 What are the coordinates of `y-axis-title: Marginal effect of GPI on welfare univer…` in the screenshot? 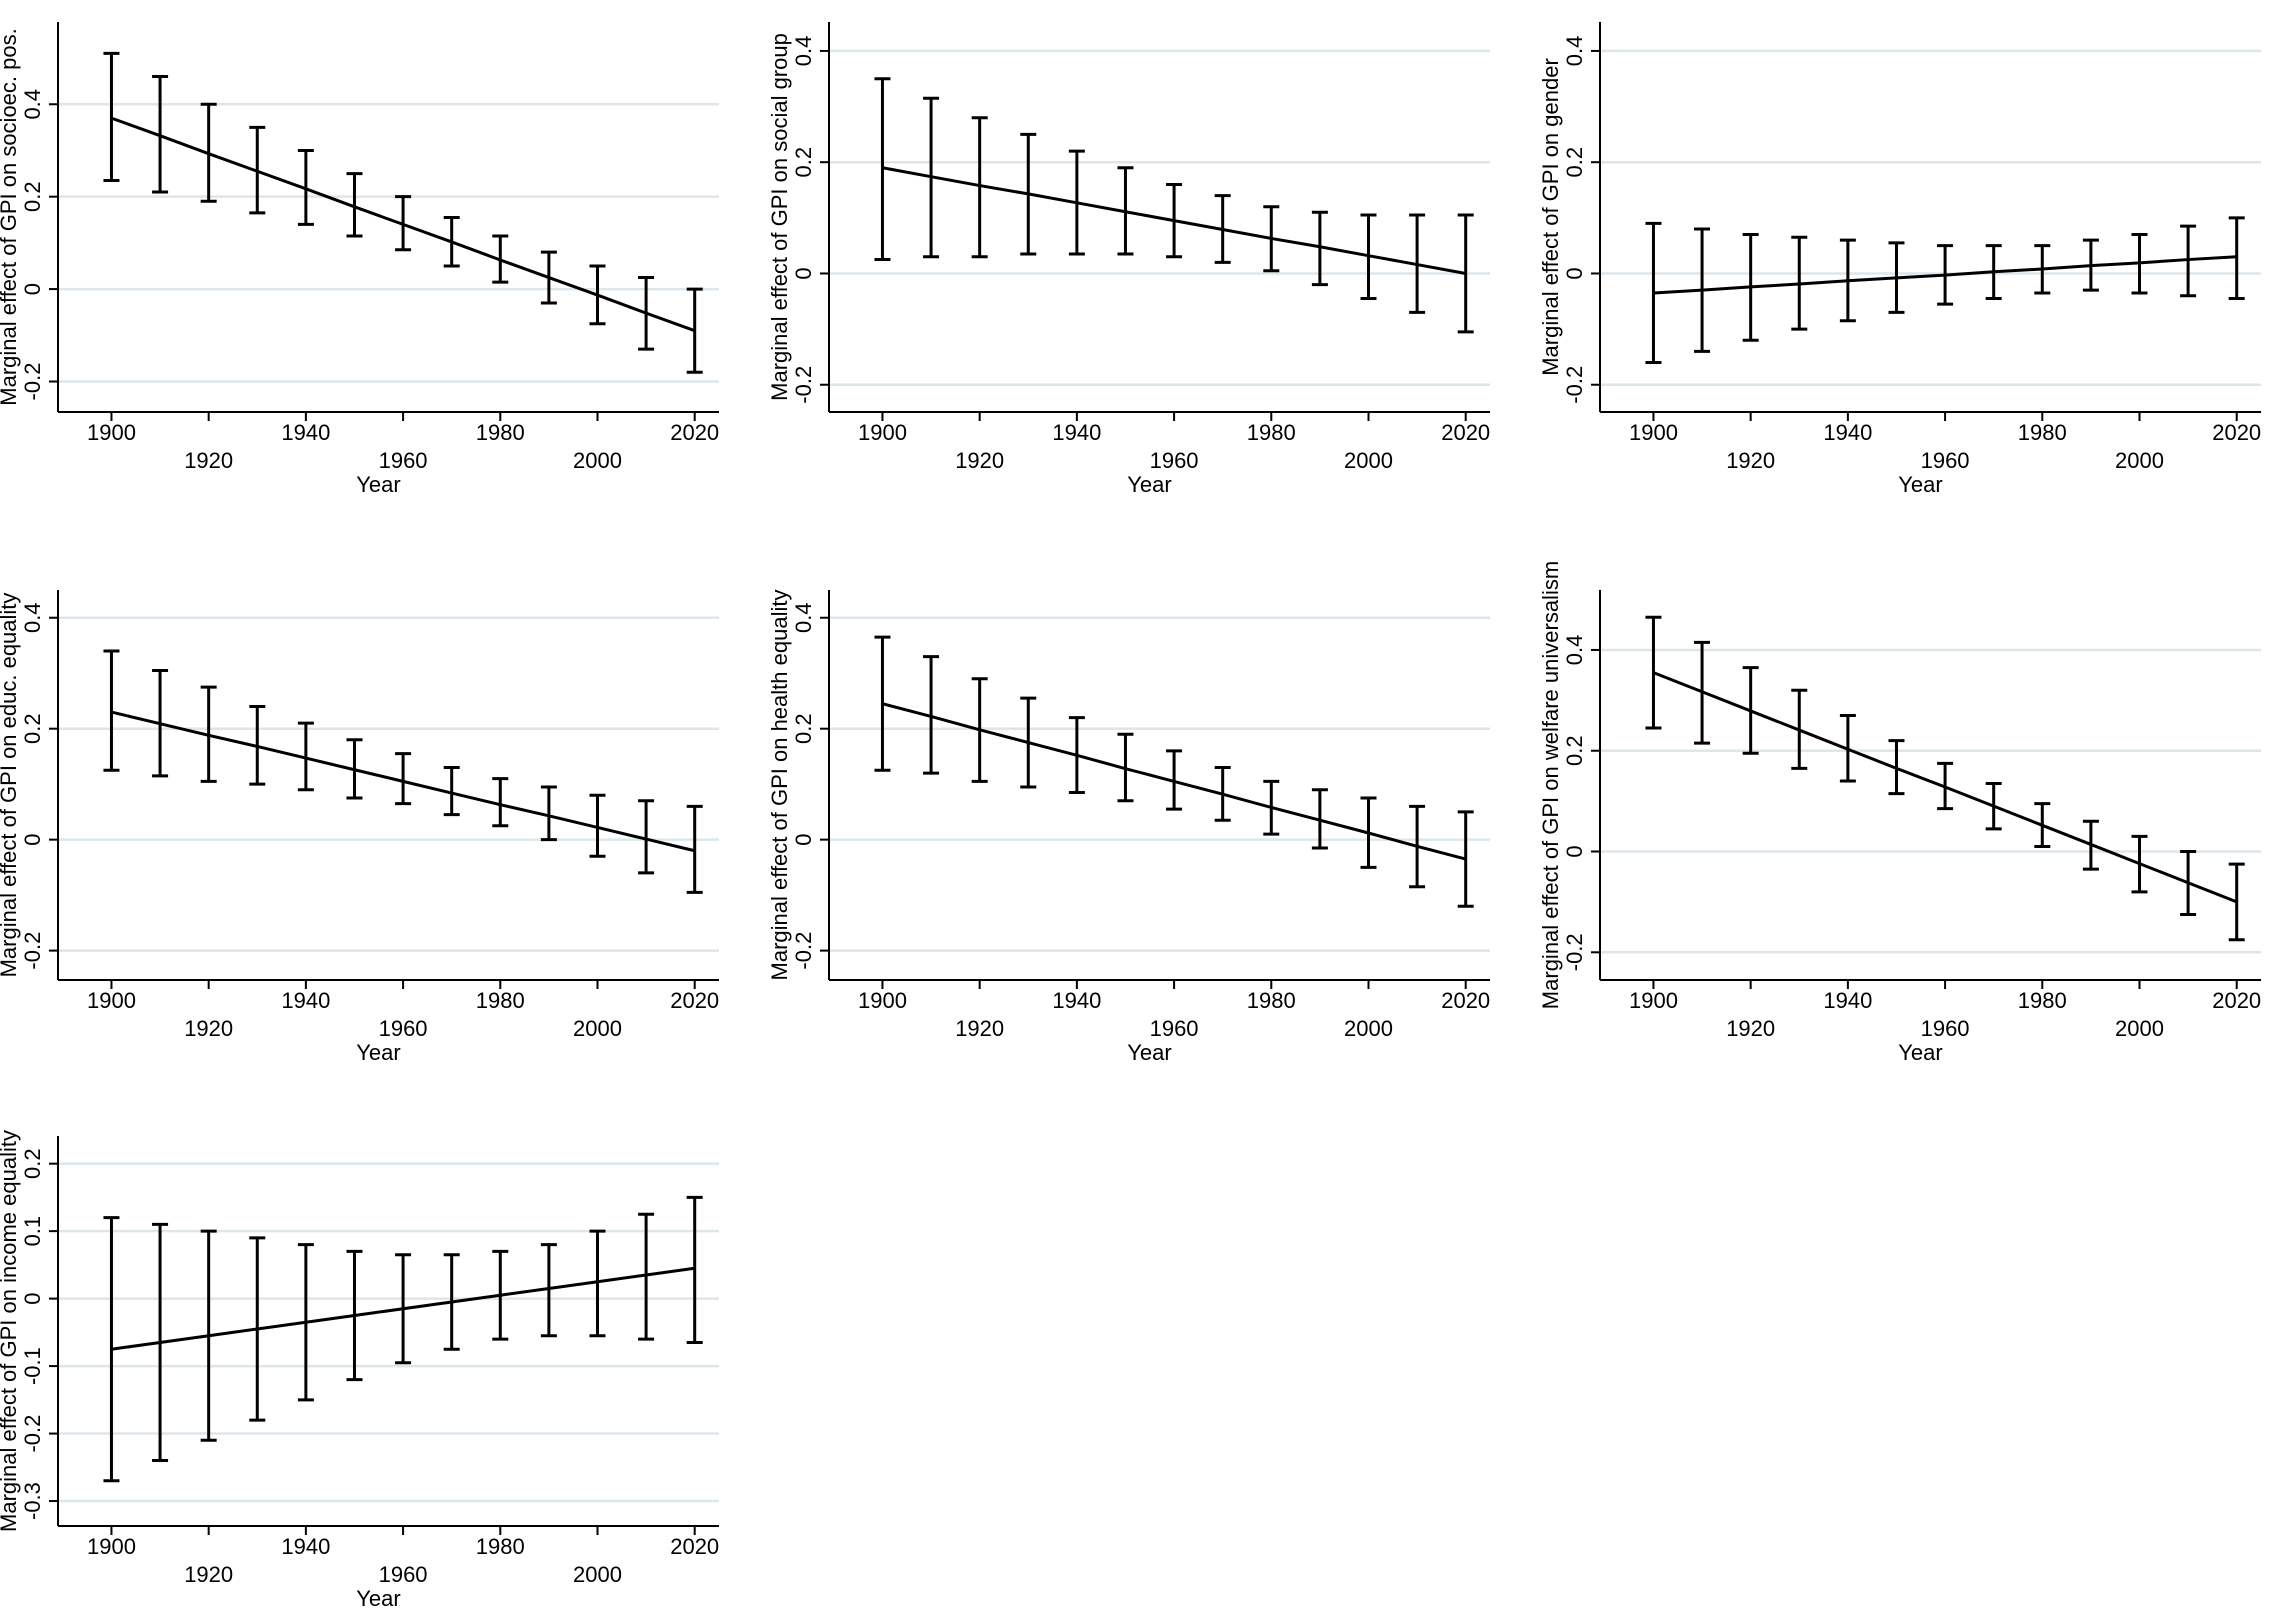 It's located at (1550, 785).